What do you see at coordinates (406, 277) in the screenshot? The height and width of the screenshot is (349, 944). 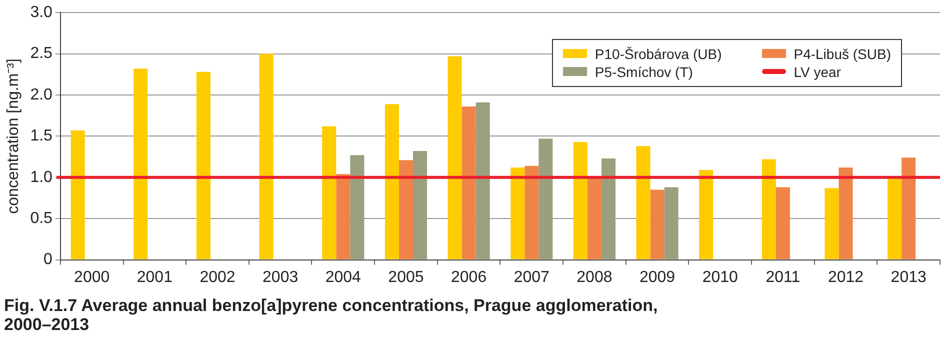 I see `x-tick-label: 2005` at bounding box center [406, 277].